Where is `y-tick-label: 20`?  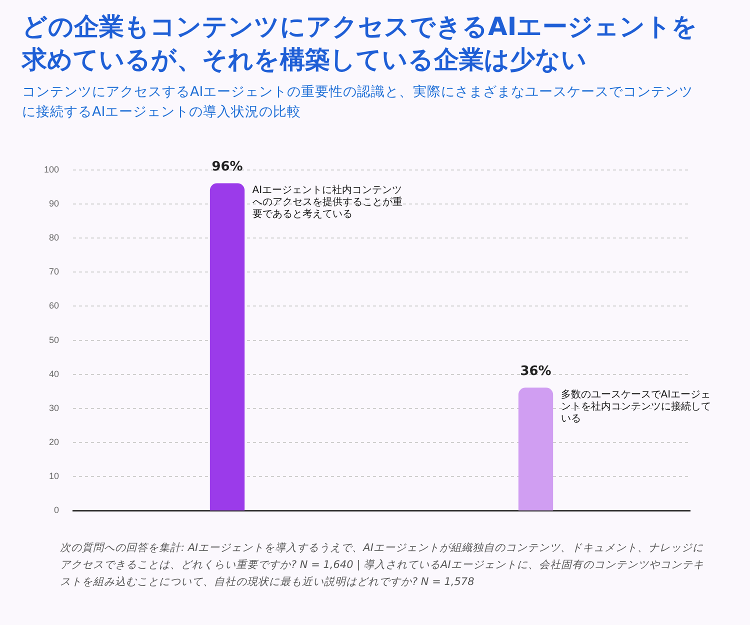
y-tick-label: 20 is located at coordinates (54, 441).